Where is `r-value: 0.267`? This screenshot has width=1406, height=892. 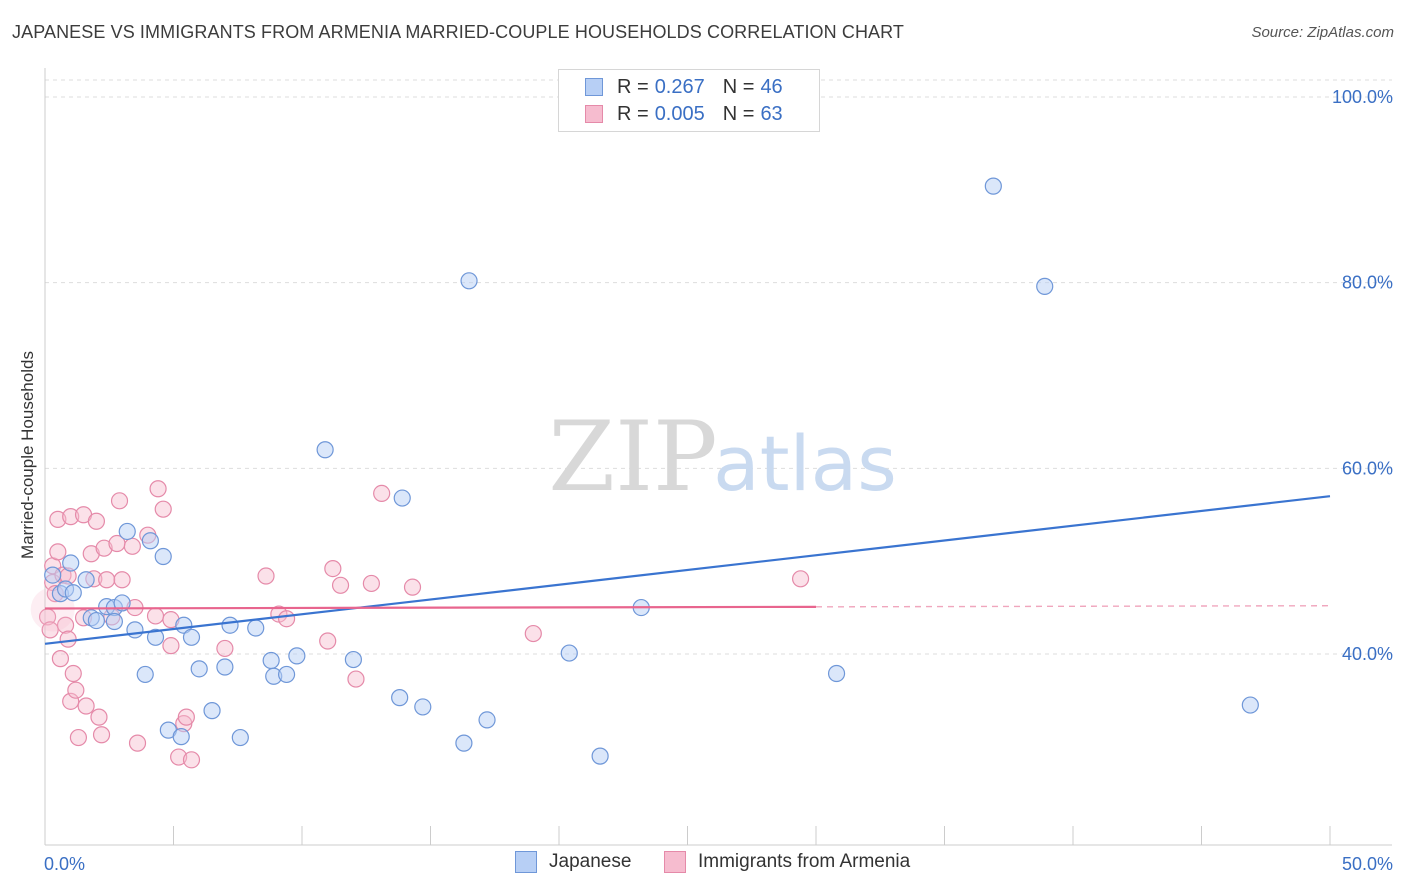
r-value: 0.267 is located at coordinates (679, 86).